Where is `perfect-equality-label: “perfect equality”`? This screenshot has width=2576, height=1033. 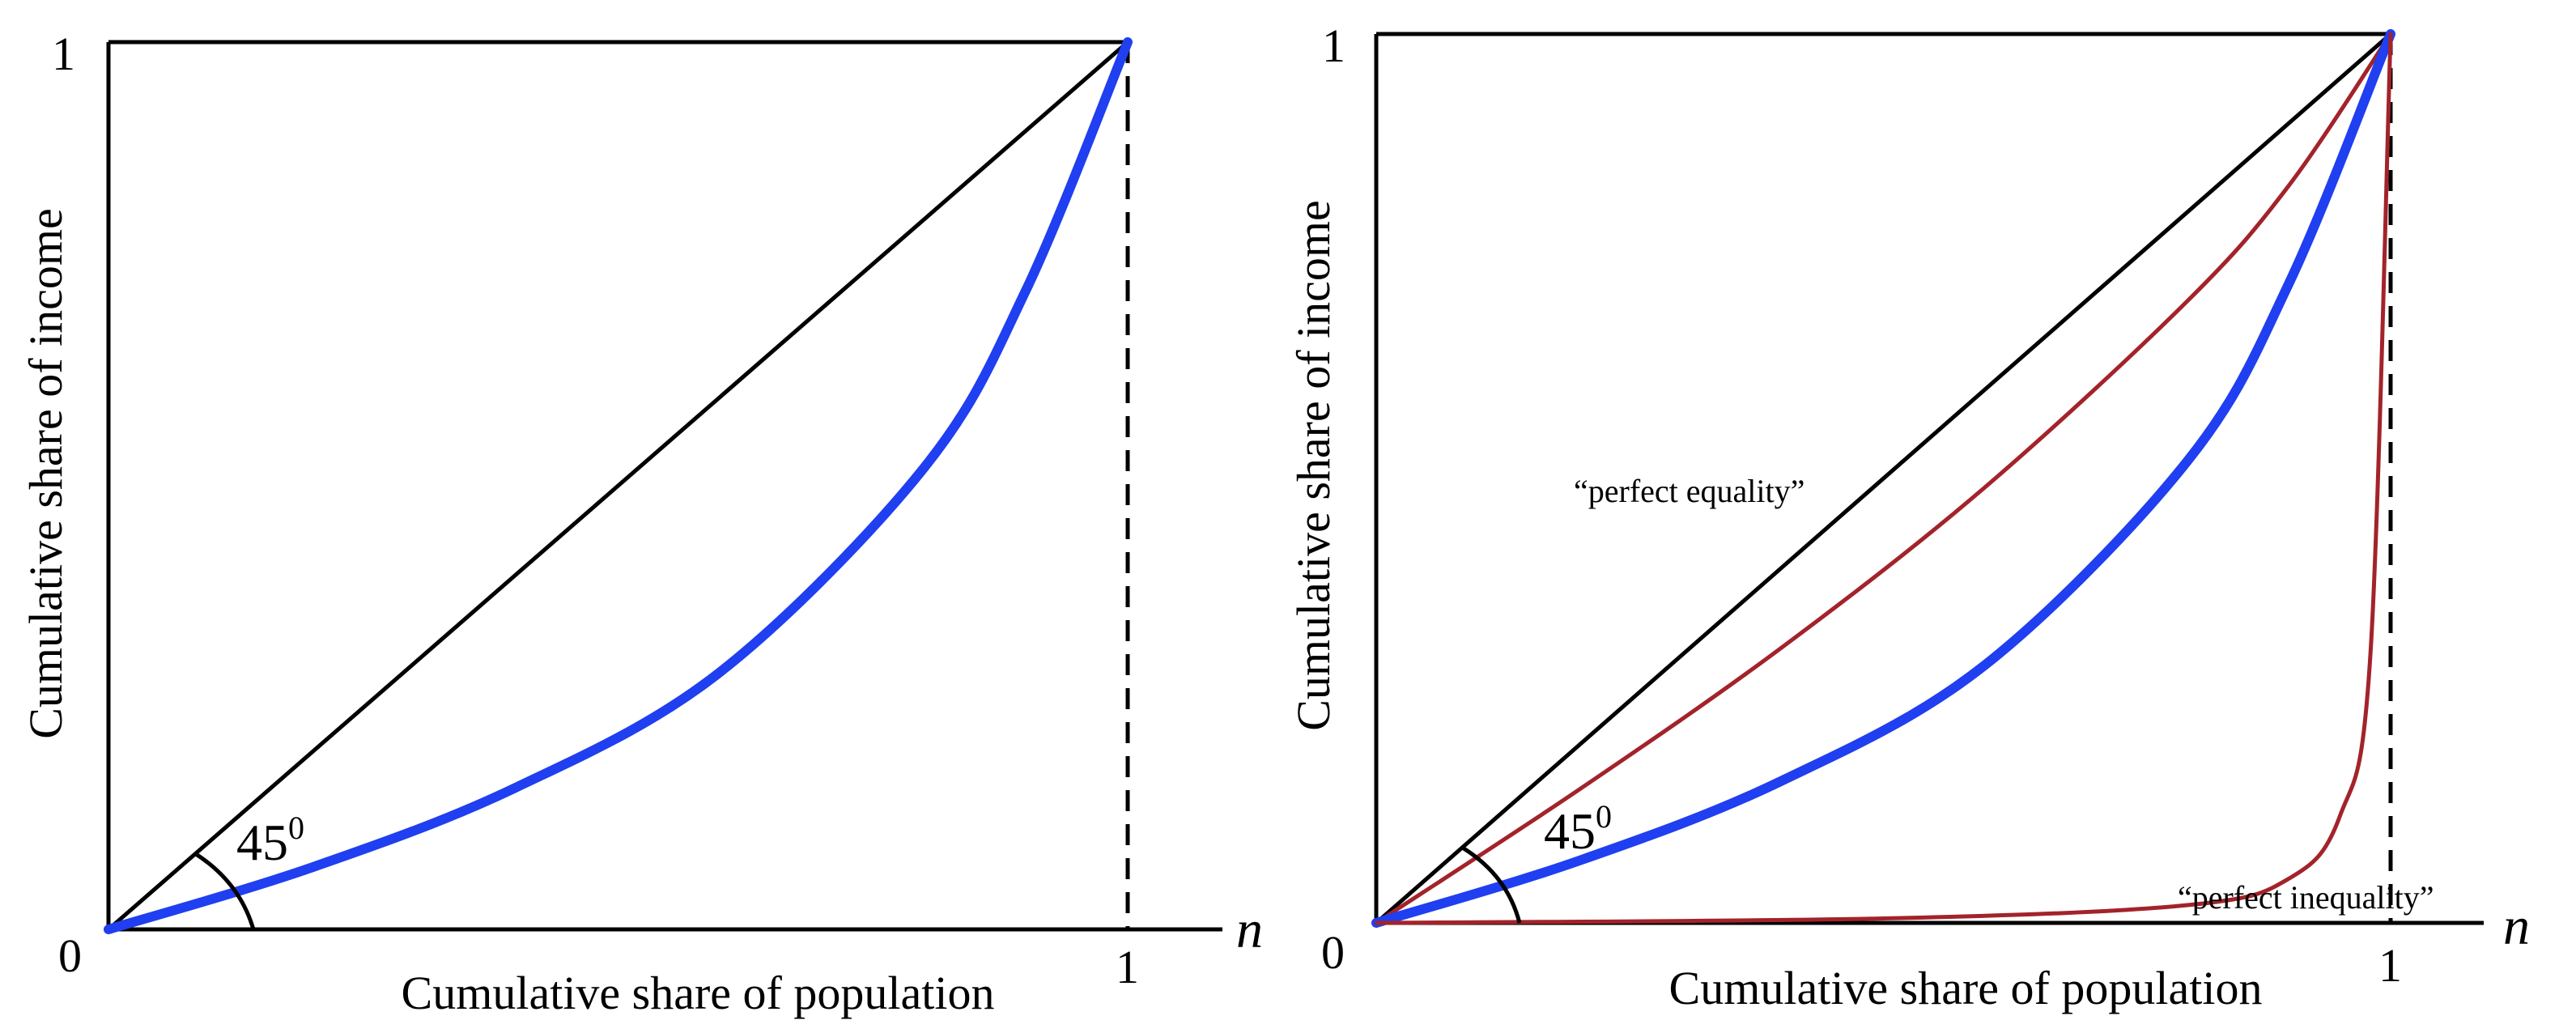
perfect-equality-label: “perfect equality” is located at coordinates (1689, 491).